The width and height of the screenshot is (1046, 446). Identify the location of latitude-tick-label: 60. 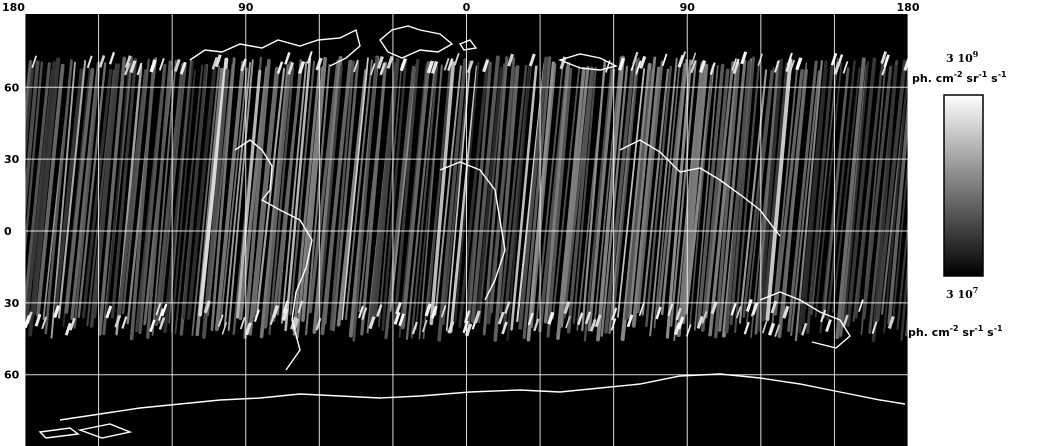
(12, 87).